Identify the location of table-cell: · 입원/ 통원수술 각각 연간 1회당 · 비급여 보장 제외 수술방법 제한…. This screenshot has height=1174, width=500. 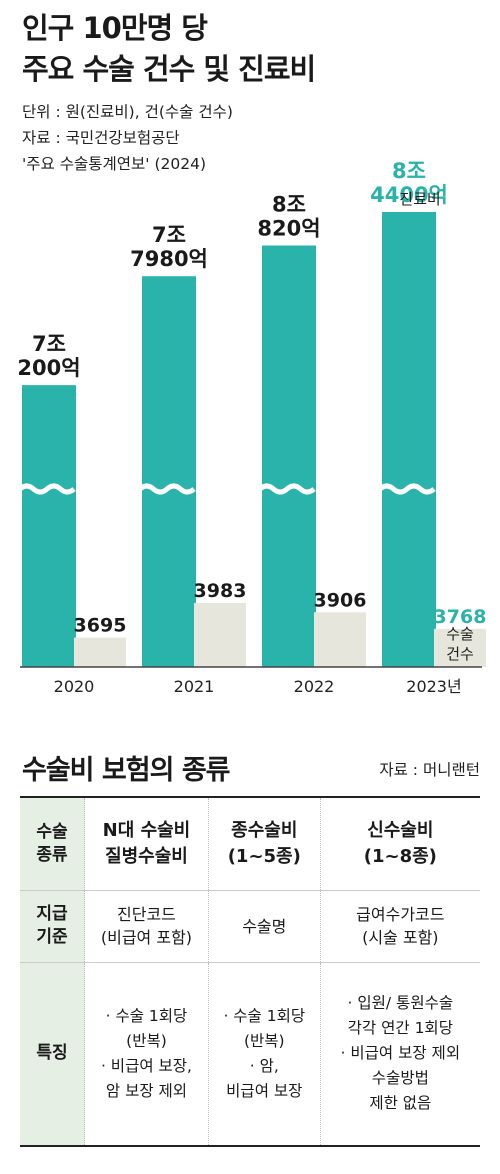
(399, 1054).